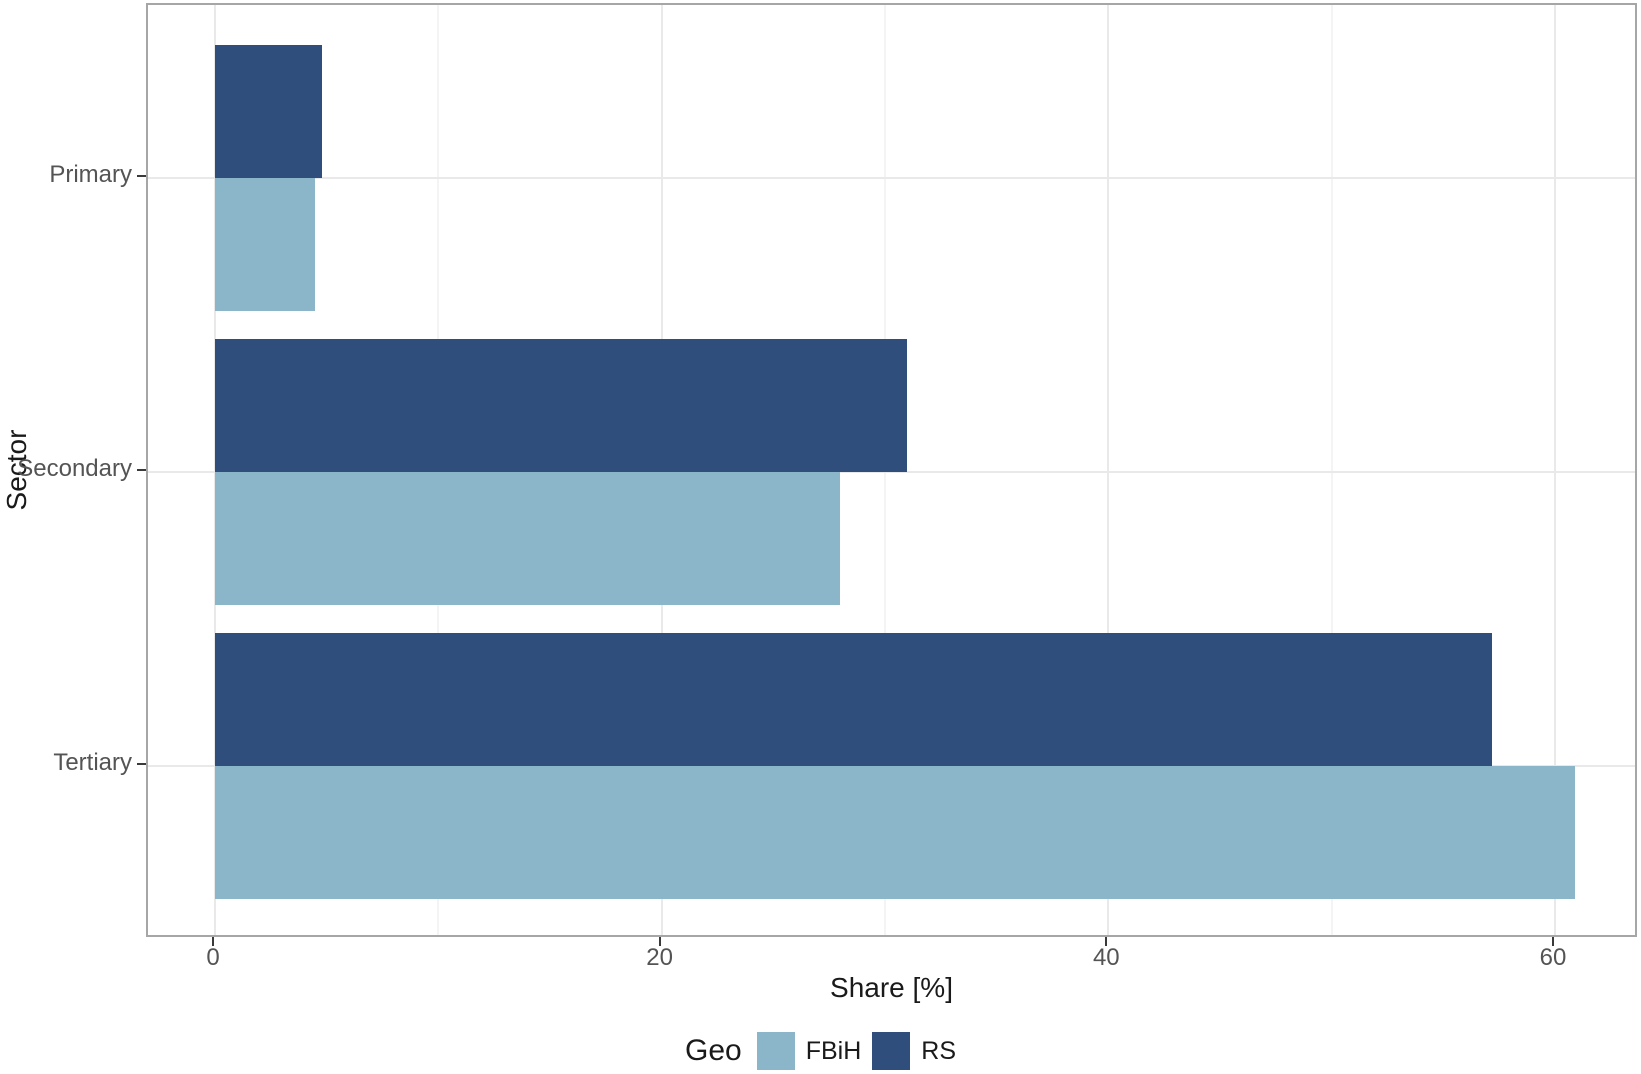  What do you see at coordinates (269, 111) in the screenshot?
I see `bar-primary-rs` at bounding box center [269, 111].